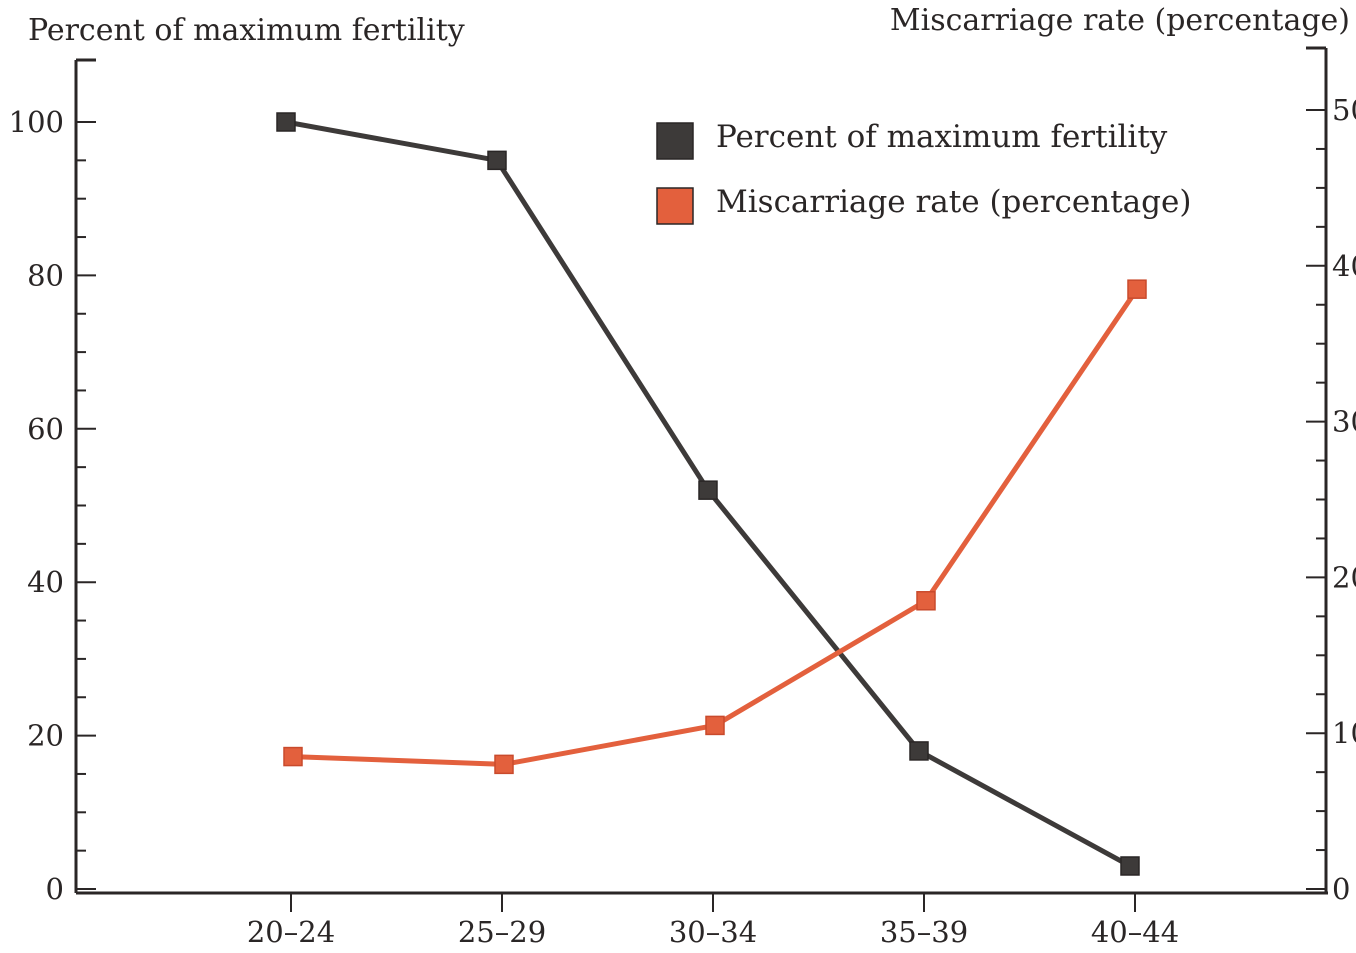 The image size is (1356, 953). I want to click on x-tick-label: 20–24, so click(291, 932).